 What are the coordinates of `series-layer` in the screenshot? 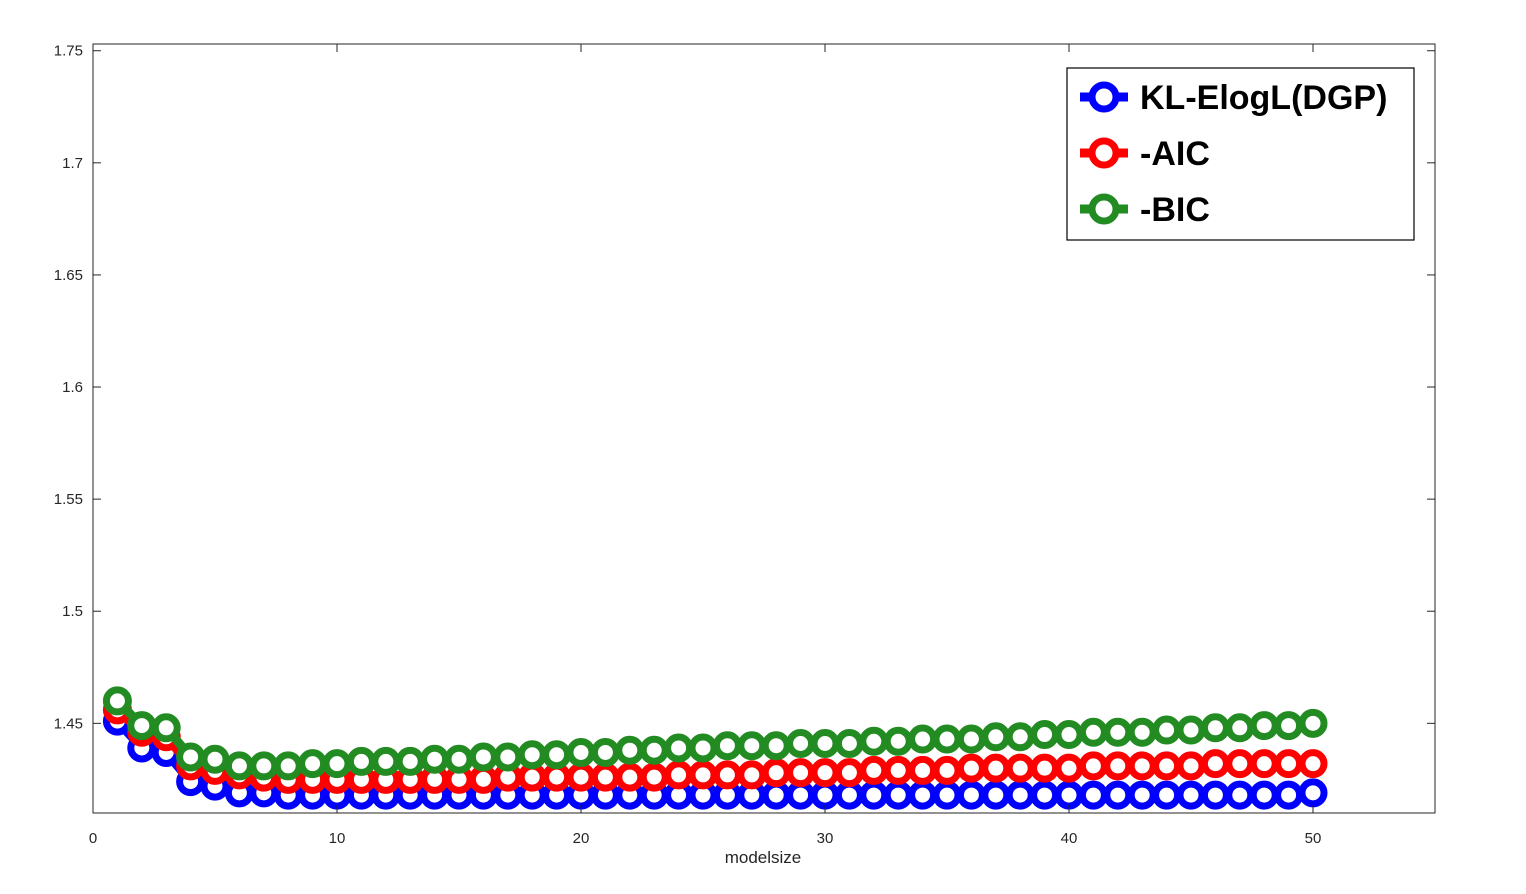 It's located at (715, 748).